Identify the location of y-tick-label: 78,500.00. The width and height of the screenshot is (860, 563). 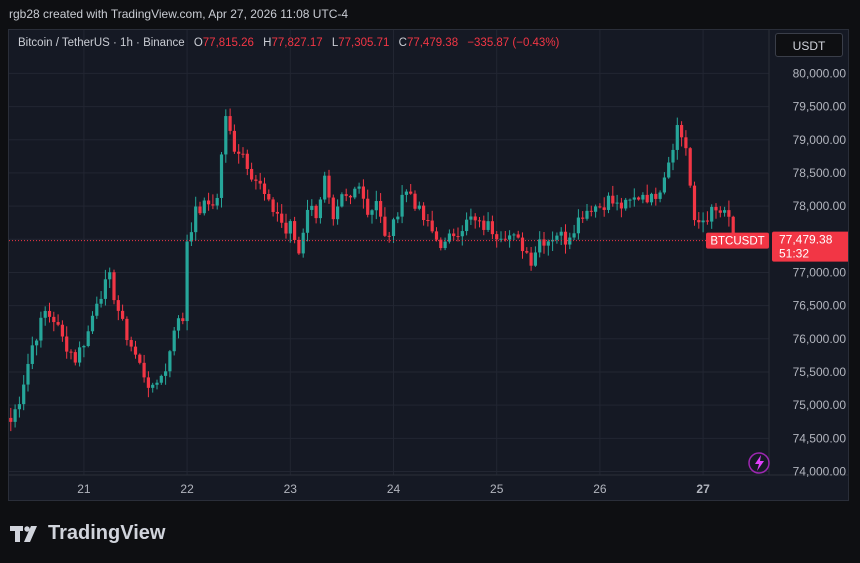
(820, 173).